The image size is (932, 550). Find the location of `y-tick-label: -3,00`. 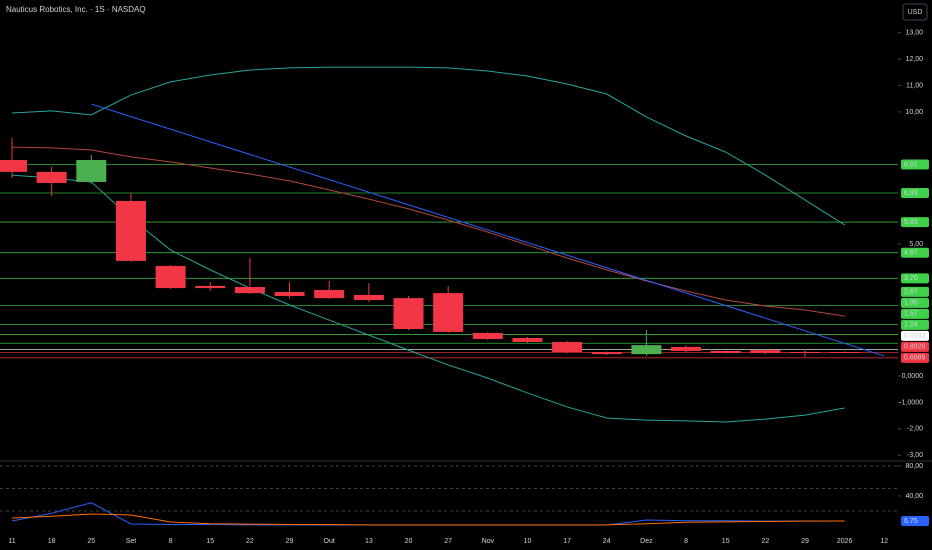

y-tick-label: -3,00 is located at coordinates (915, 455).